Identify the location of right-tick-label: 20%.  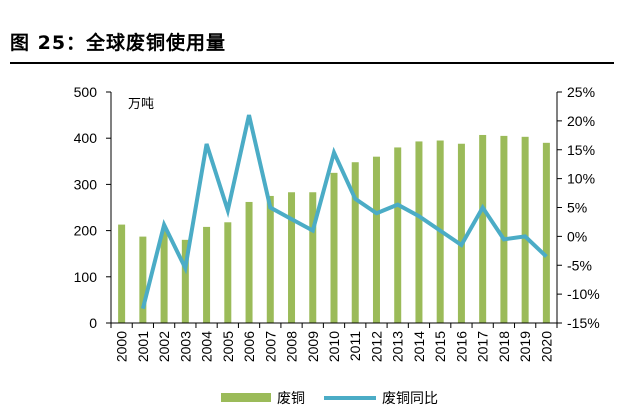
(581, 121).